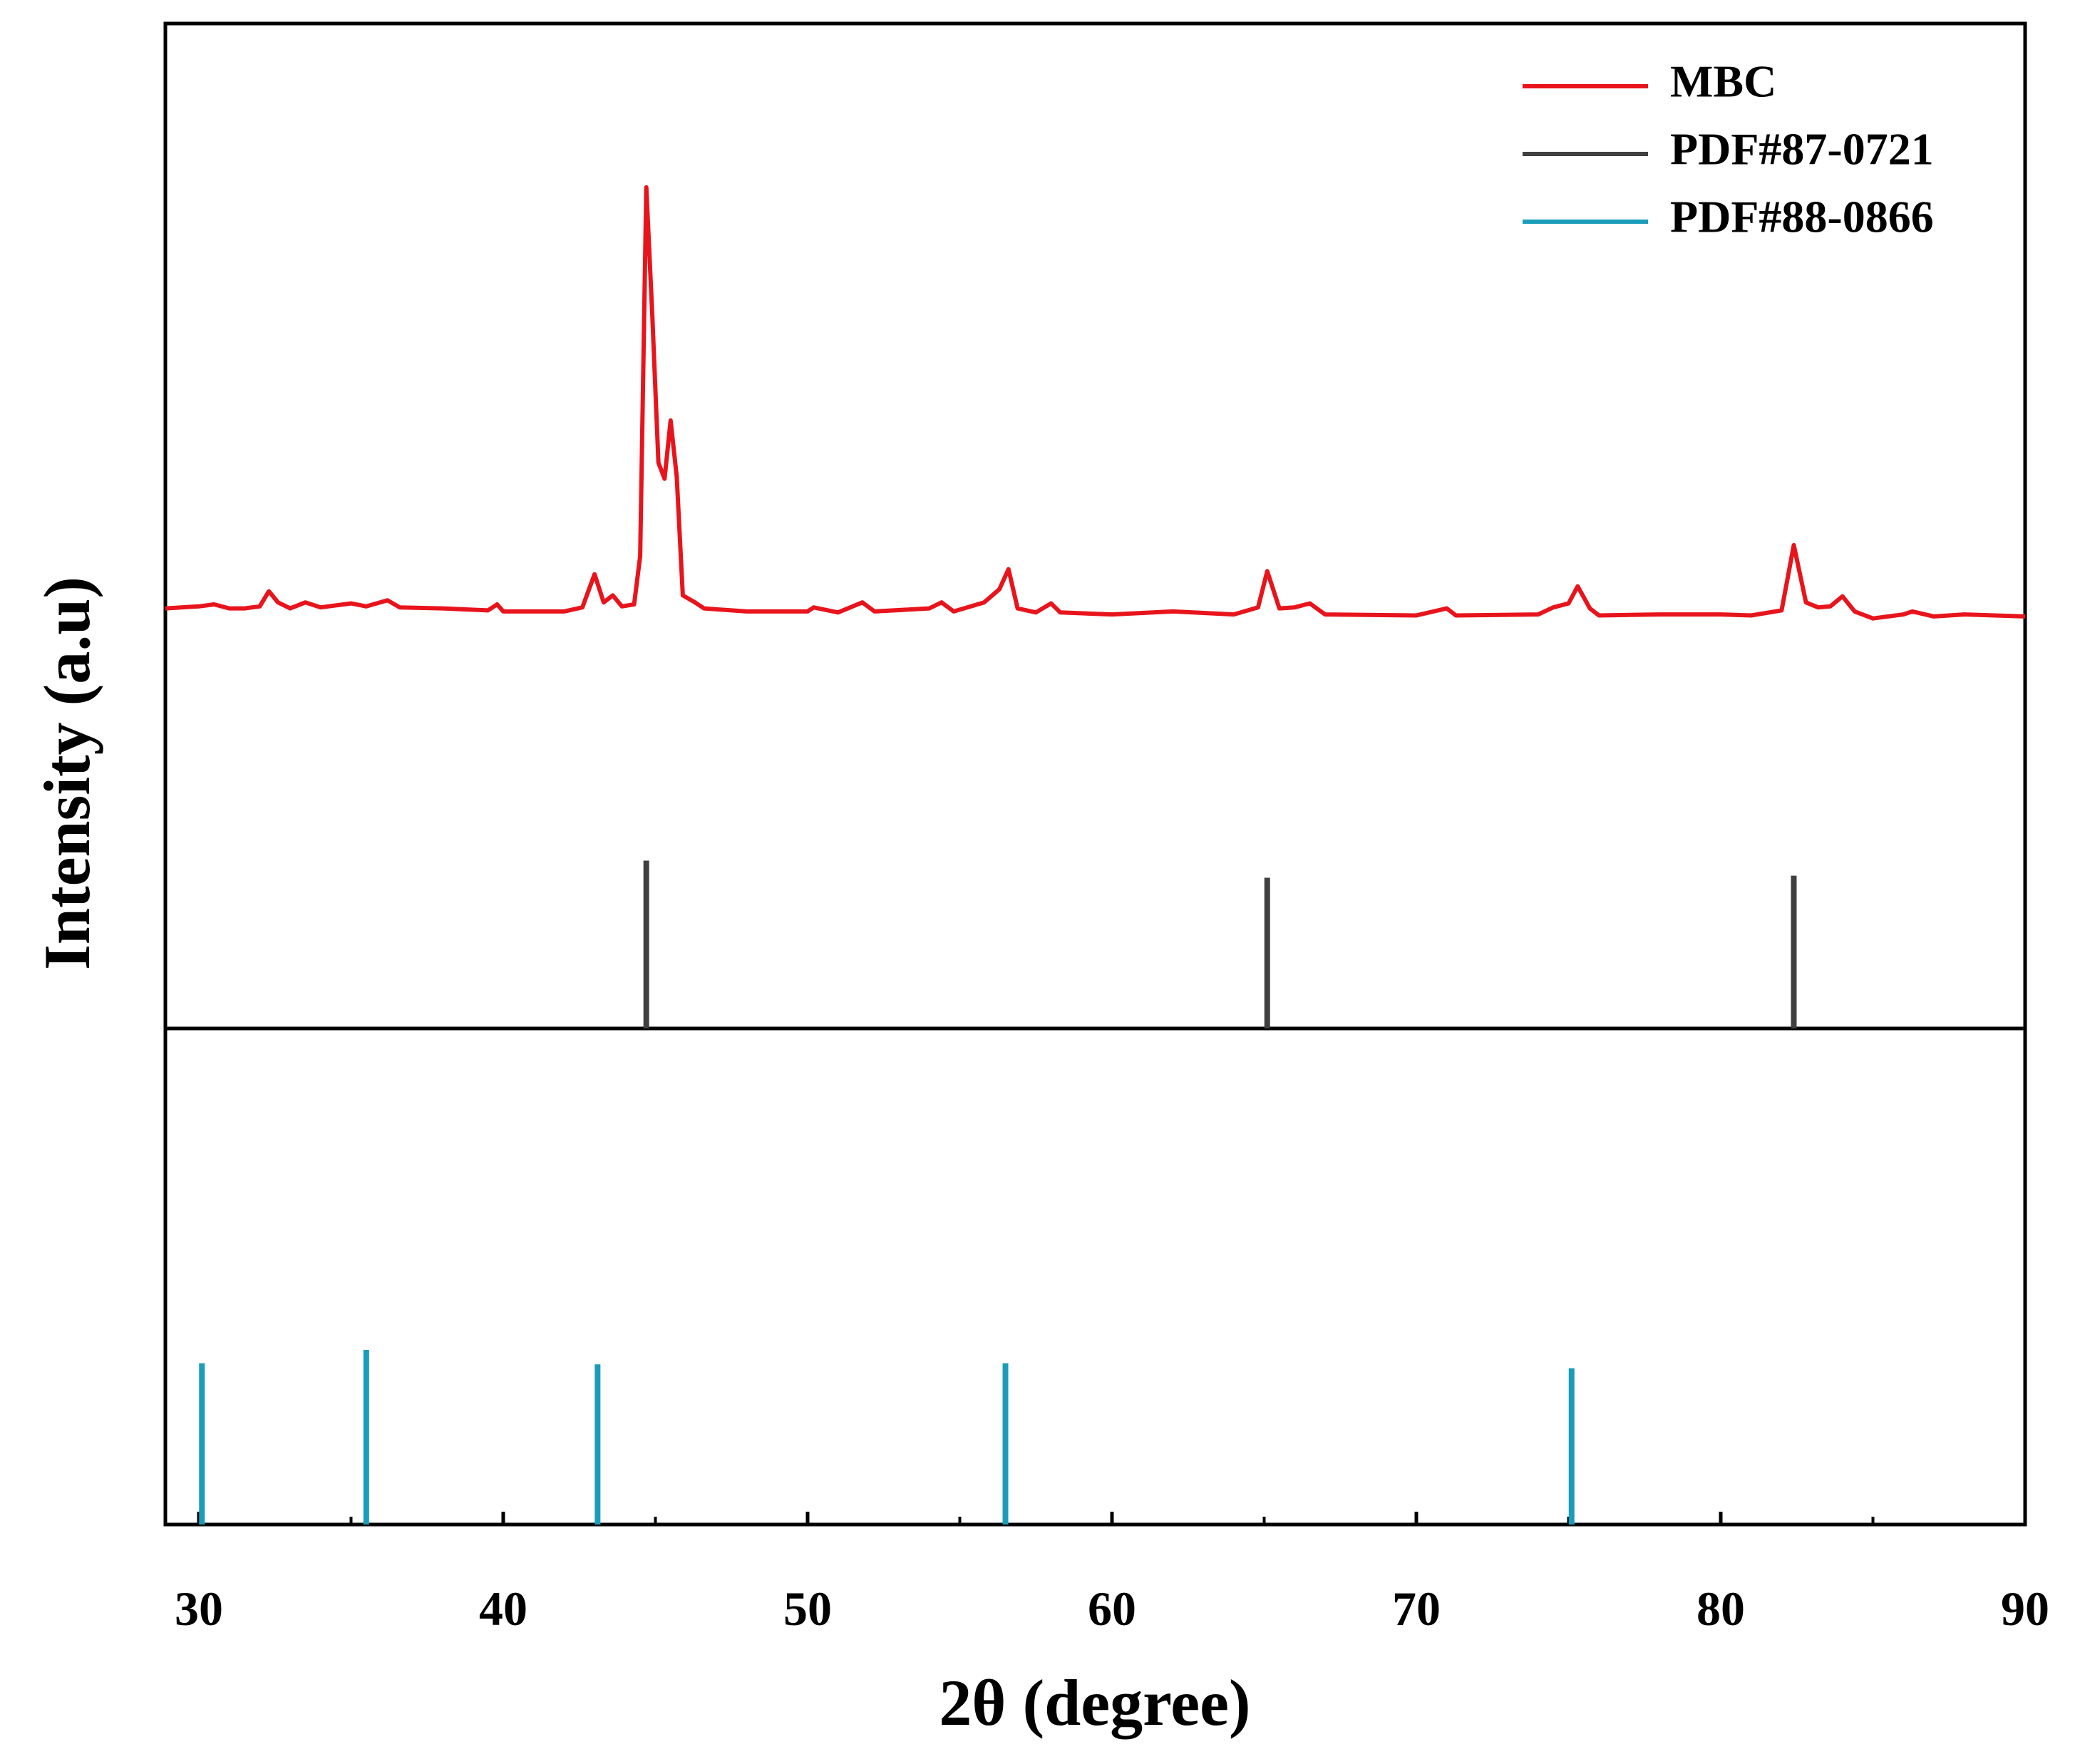  I want to click on legend-label: PDF#88-0866, so click(1802, 217).